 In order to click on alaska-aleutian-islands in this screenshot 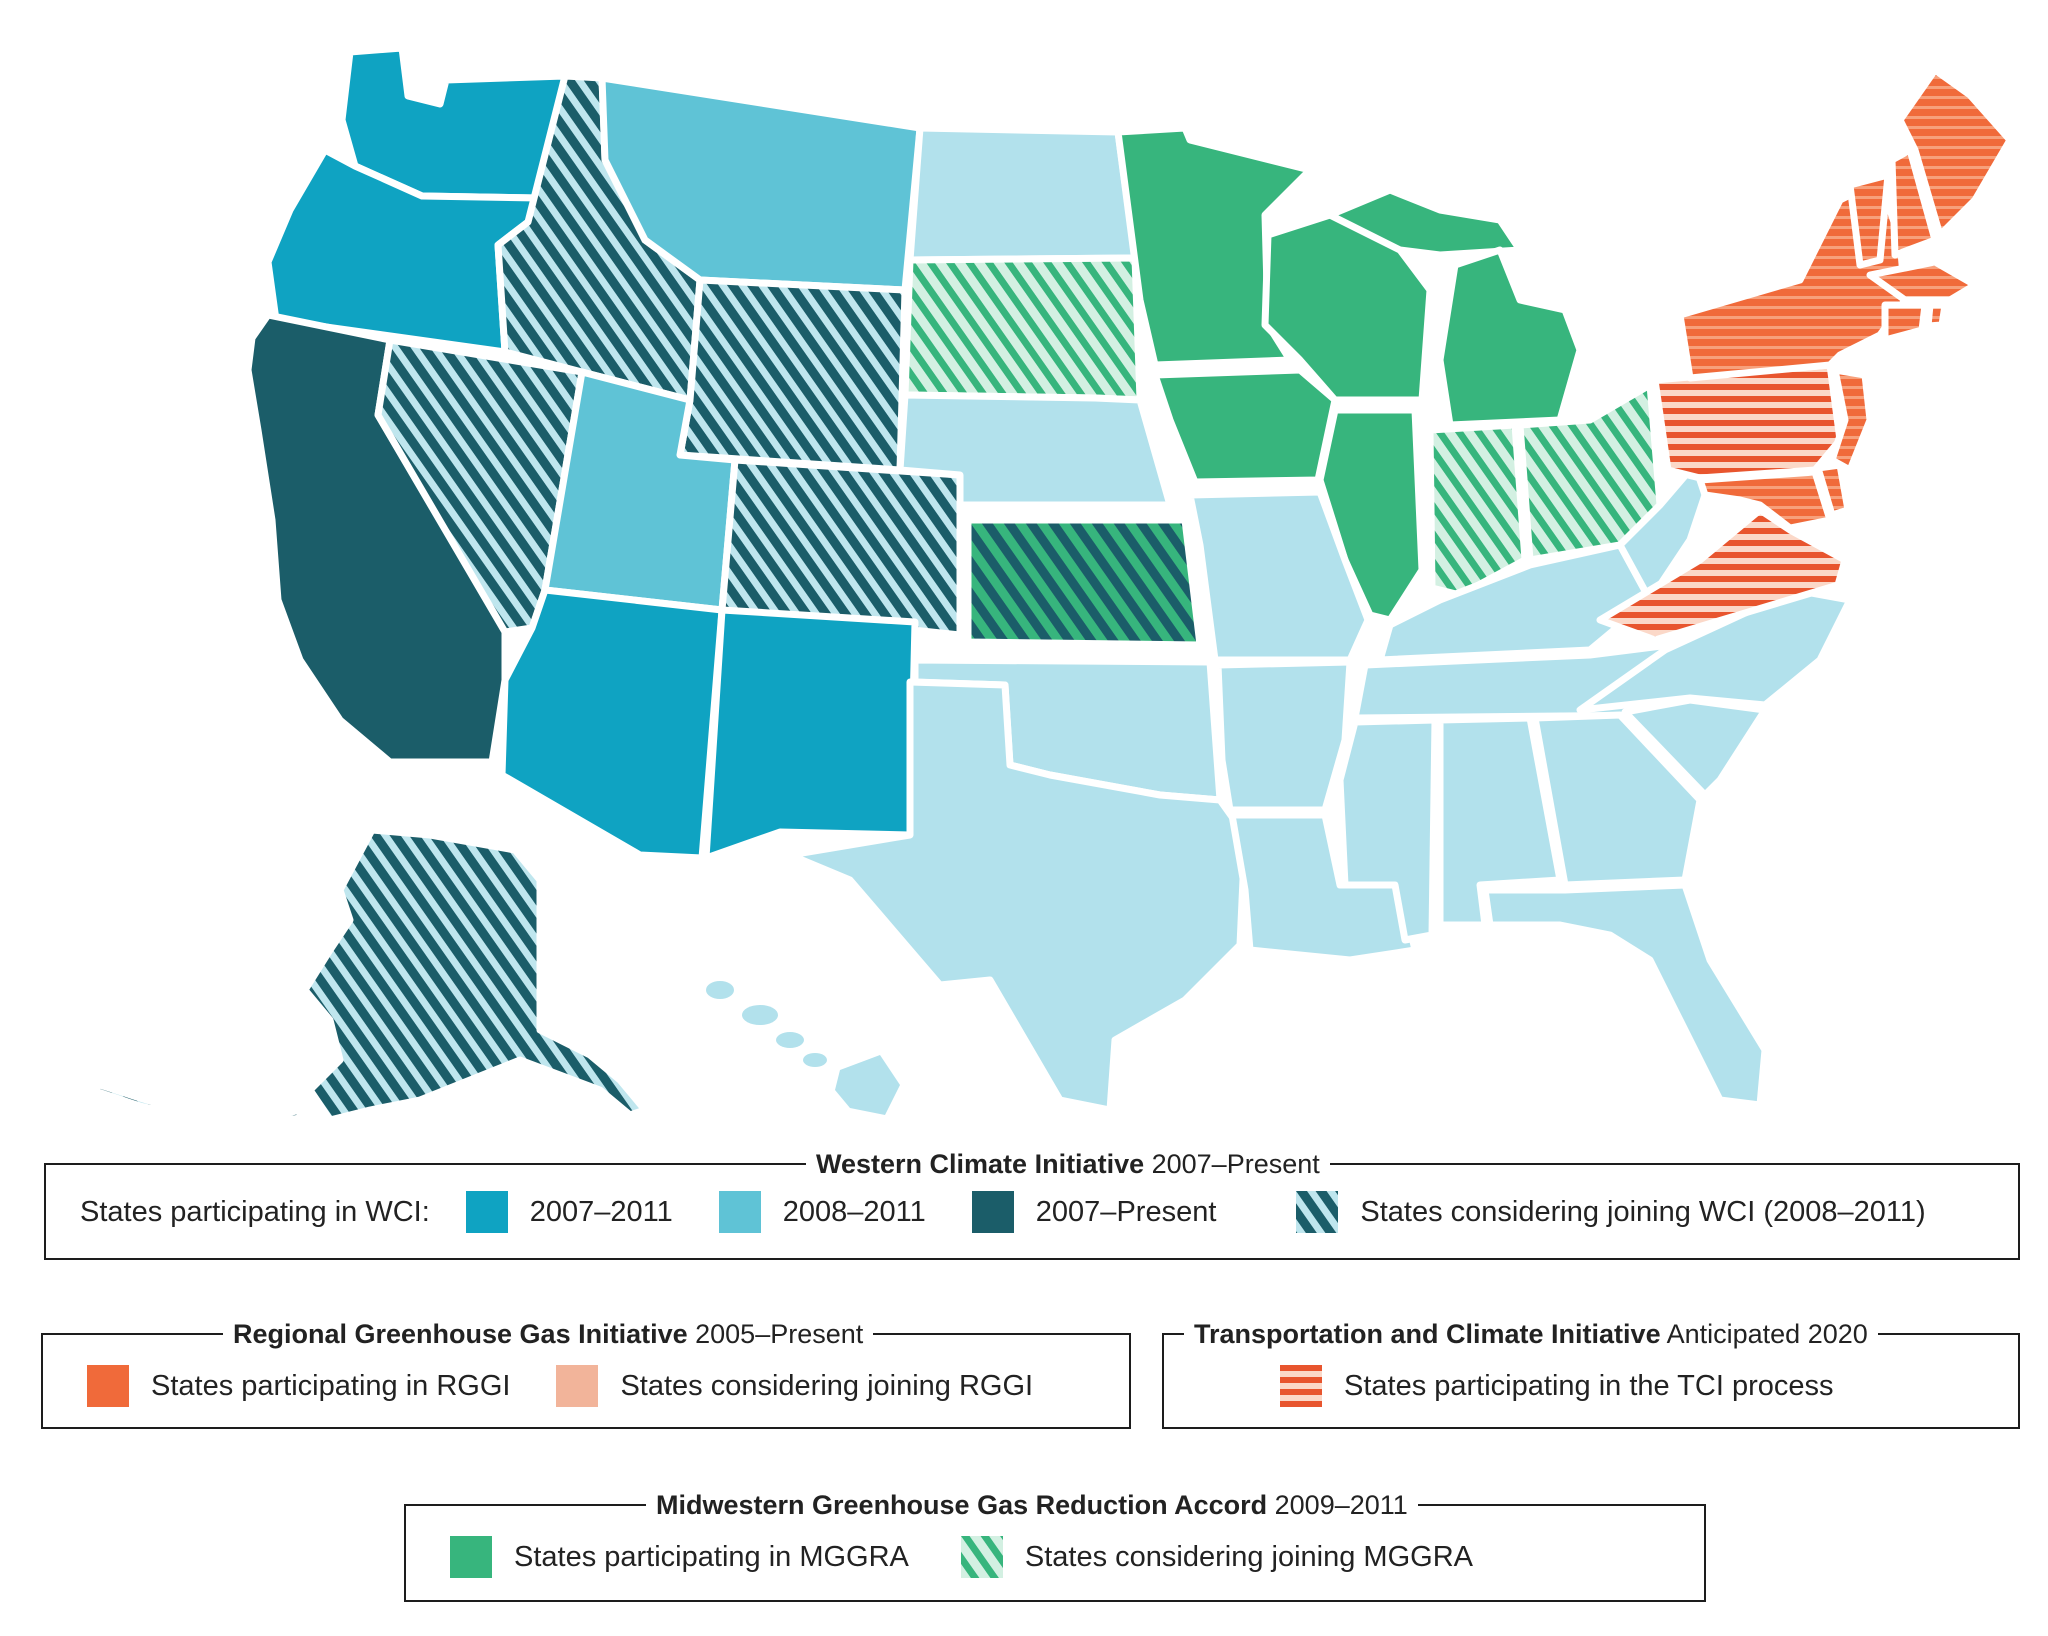, I will do `click(196, 1105)`.